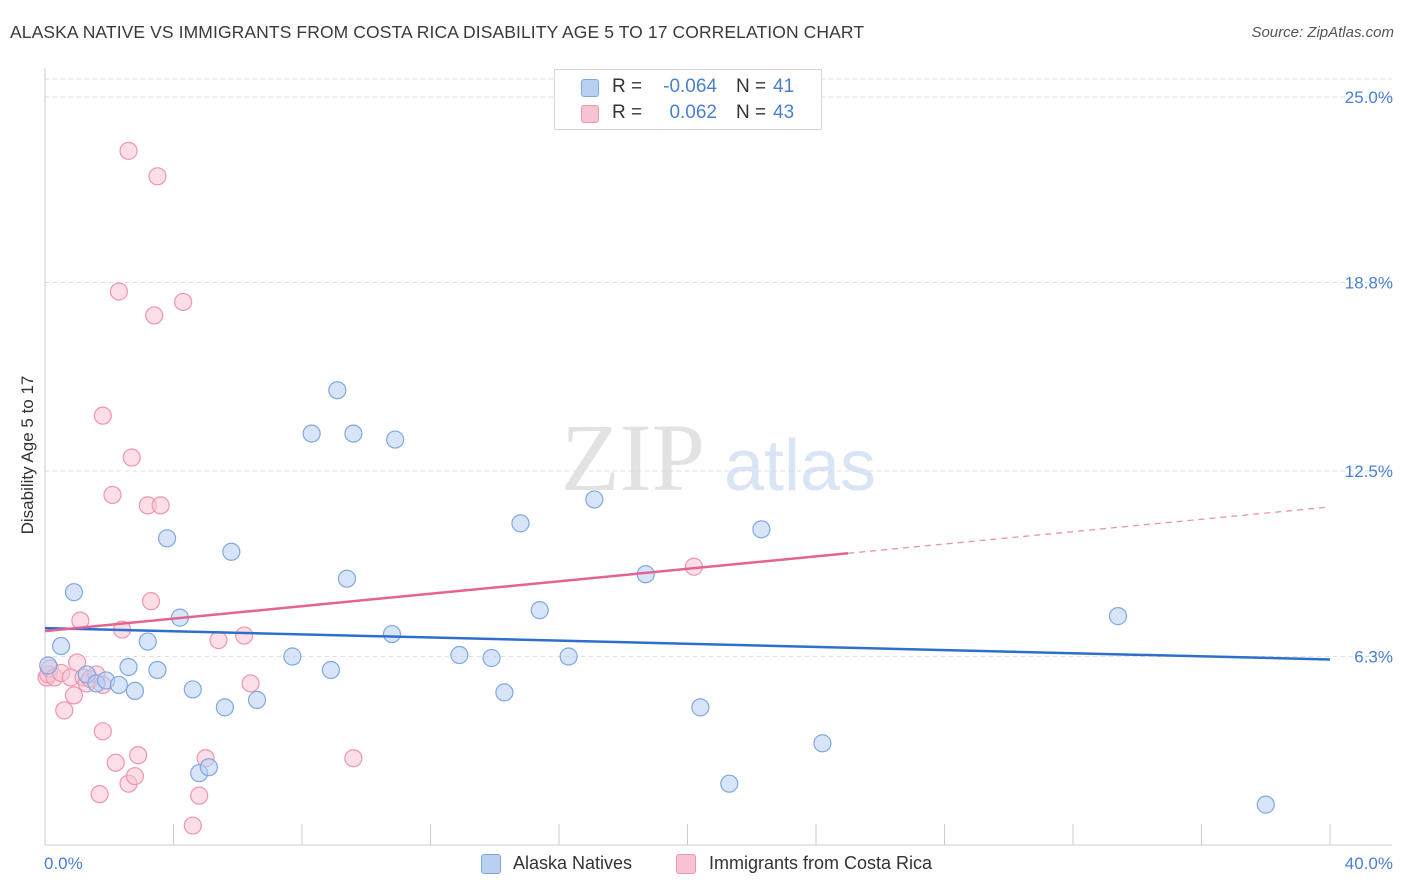 Image resolution: width=1406 pixels, height=892 pixels. What do you see at coordinates (693, 112) in the screenshot?
I see `legend-r-value: 0.062` at bounding box center [693, 112].